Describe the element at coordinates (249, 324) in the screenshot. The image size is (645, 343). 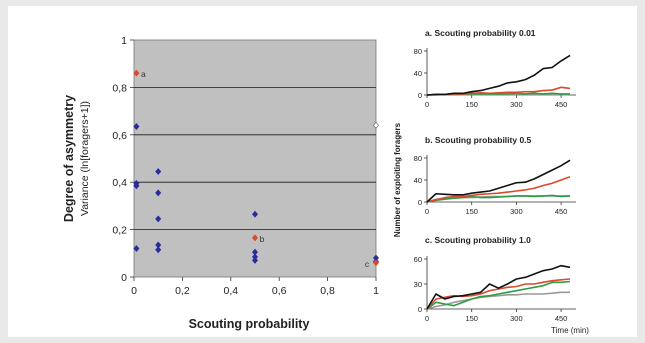
I see `scatter-x-axis-label: Scouting probability` at that location.